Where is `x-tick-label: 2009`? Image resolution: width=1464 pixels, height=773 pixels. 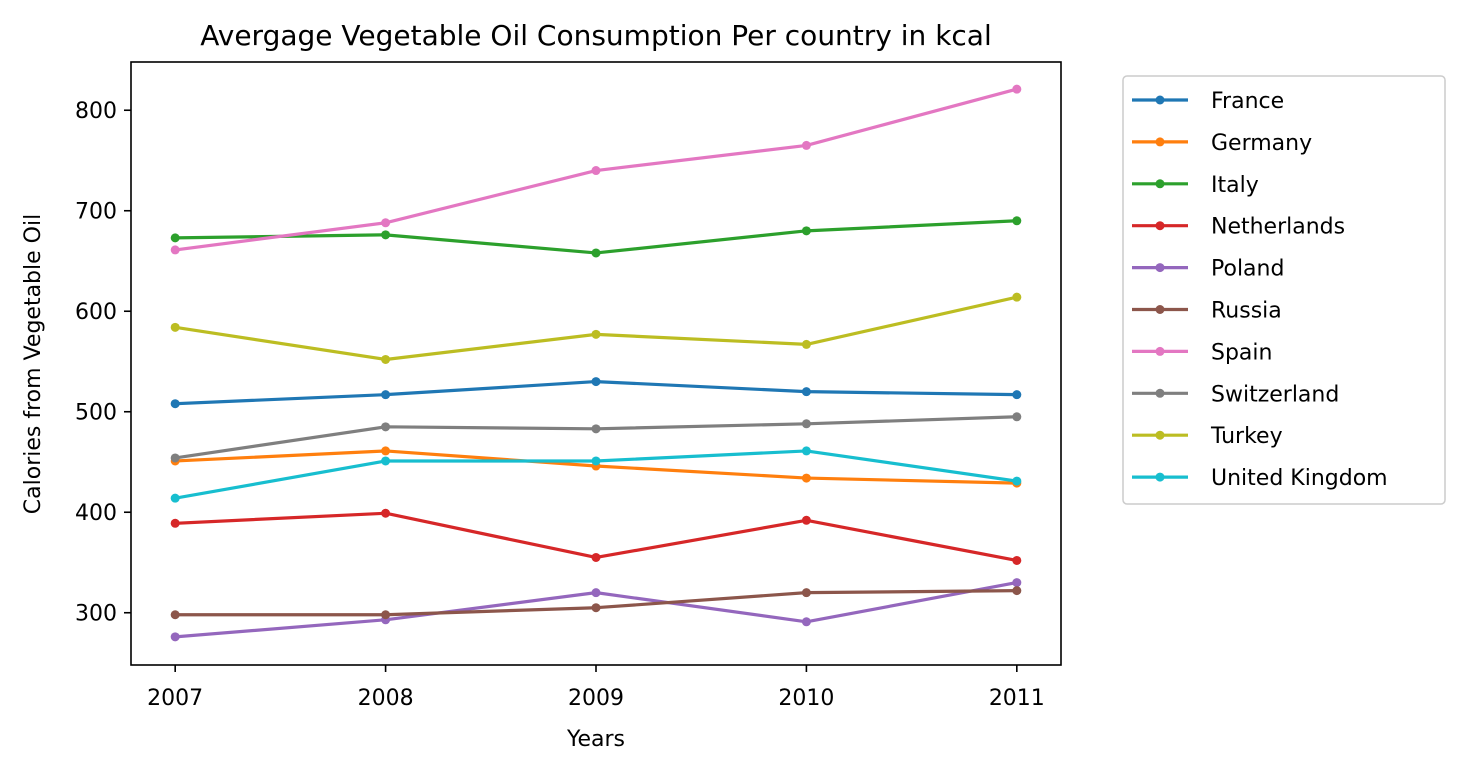
x-tick-label: 2009 is located at coordinates (596, 698).